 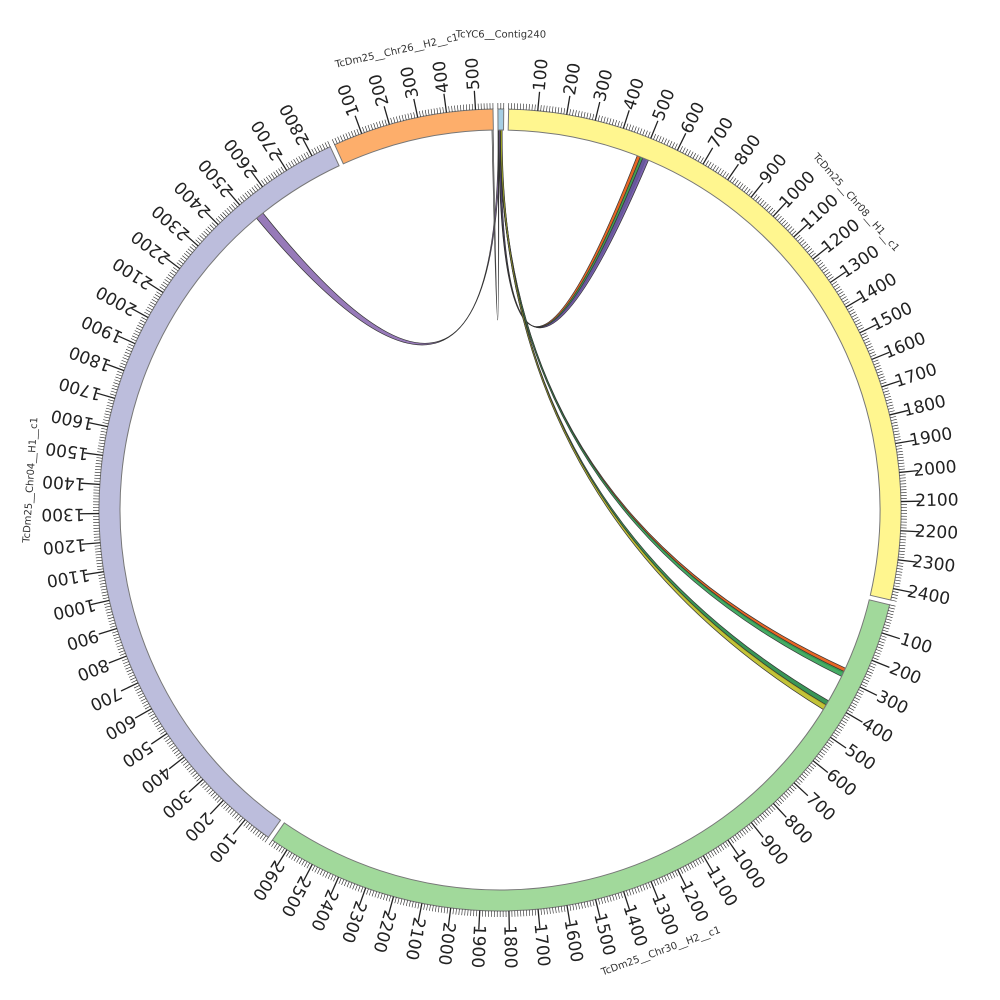 I want to click on link-contig240-chr04, so click(x=378, y=237).